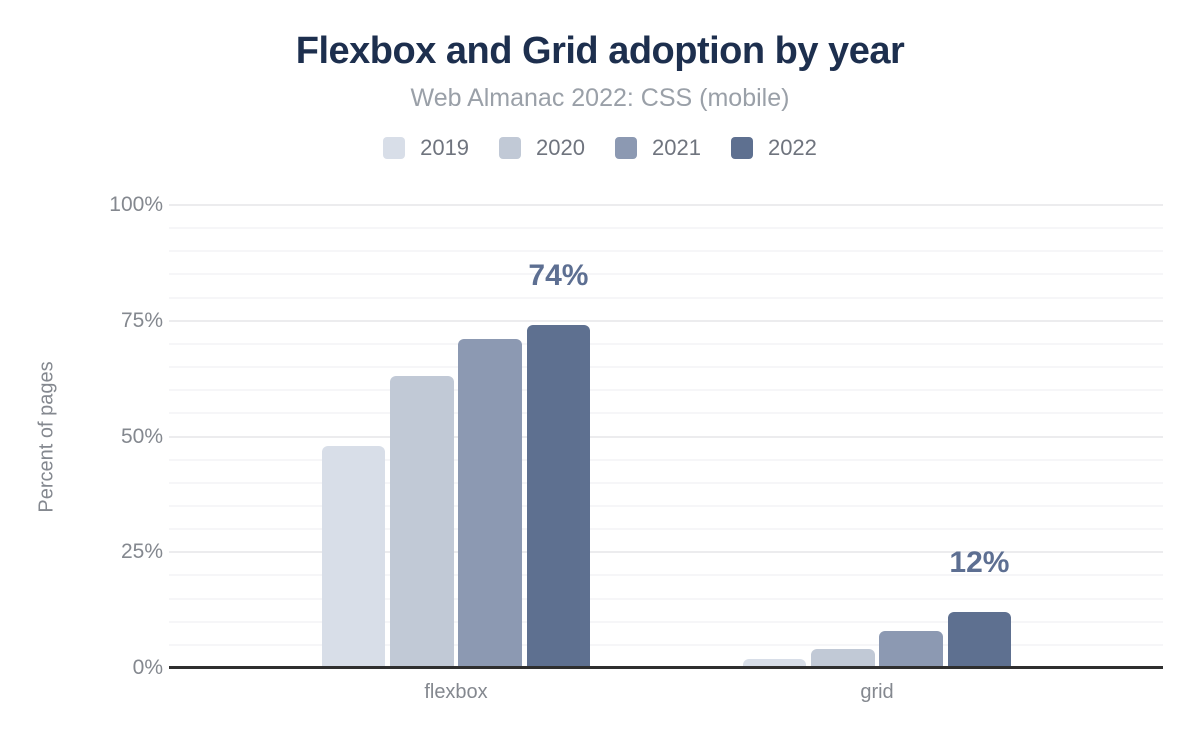 This screenshot has height=742, width=1200. I want to click on y-tick-label-100: 100%, so click(136, 204).